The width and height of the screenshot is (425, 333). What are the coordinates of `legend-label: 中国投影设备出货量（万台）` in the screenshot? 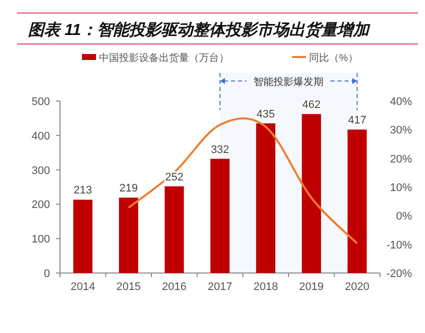 It's located at (164, 58).